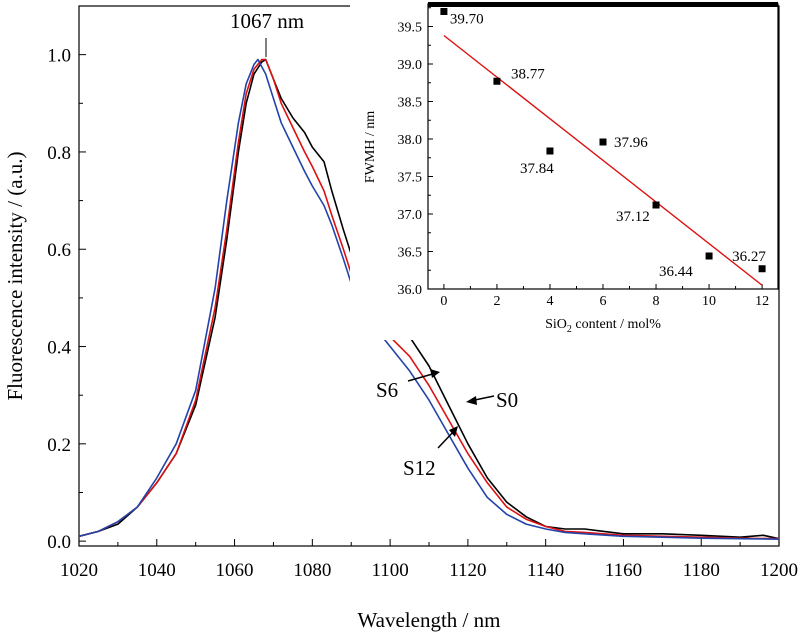  Describe the element at coordinates (410, 28) in the screenshot. I see `inset-y-tick-label: 39.5` at that location.